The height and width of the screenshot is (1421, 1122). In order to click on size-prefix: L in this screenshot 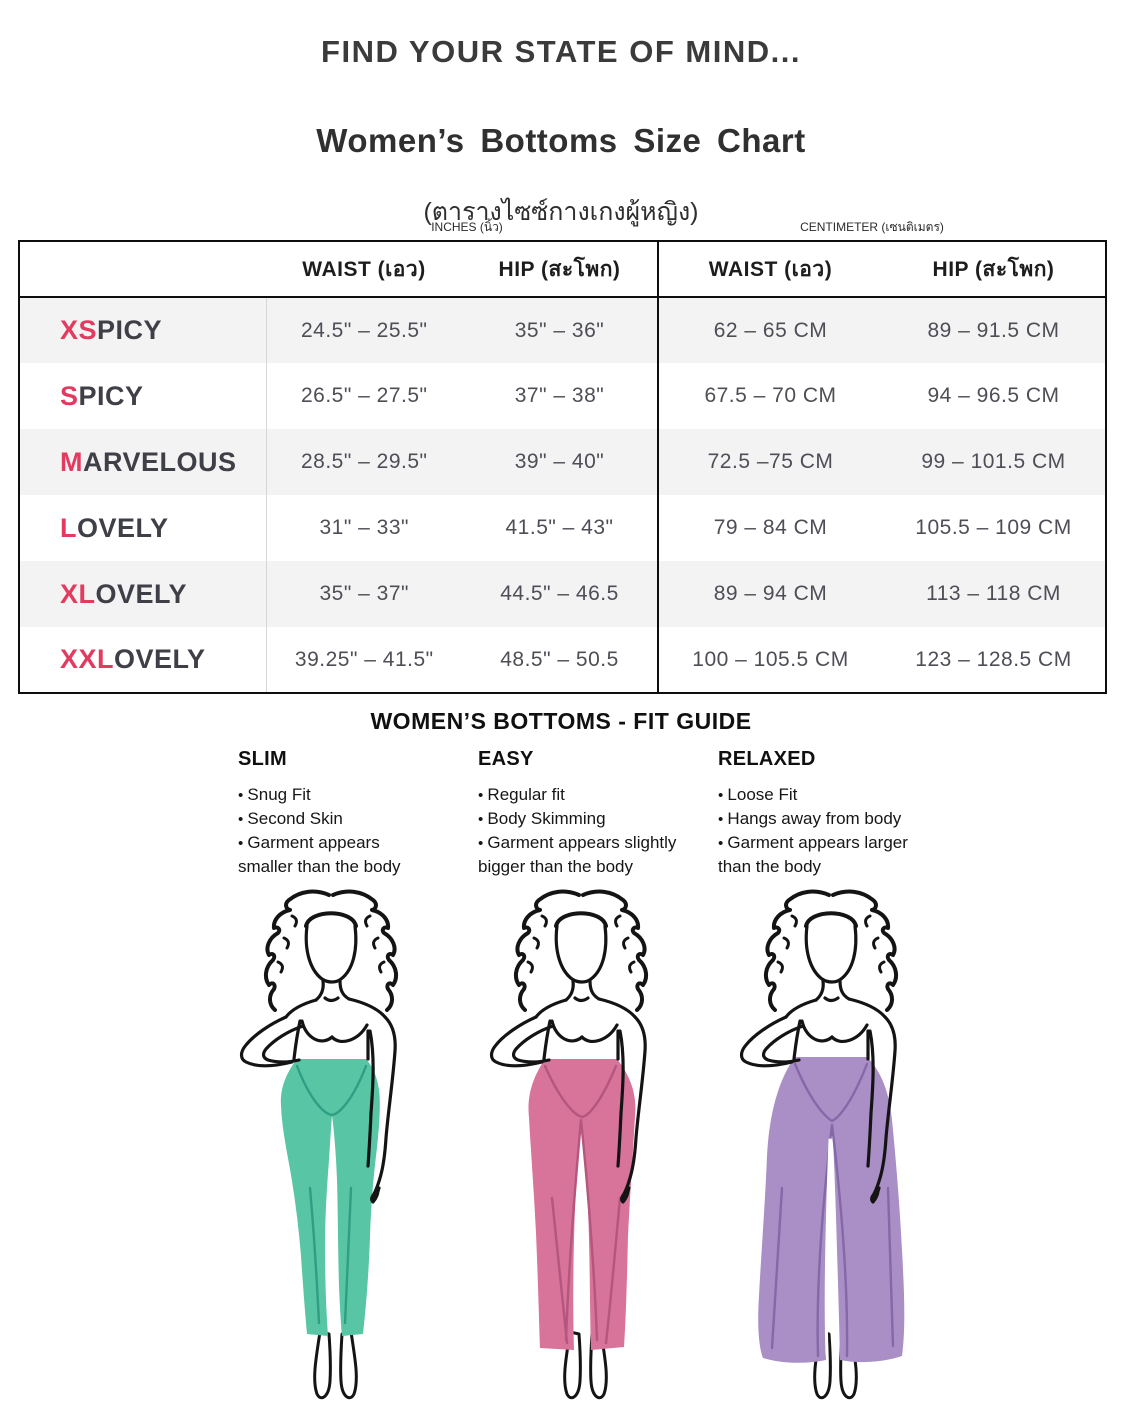, I will do `click(68, 527)`.